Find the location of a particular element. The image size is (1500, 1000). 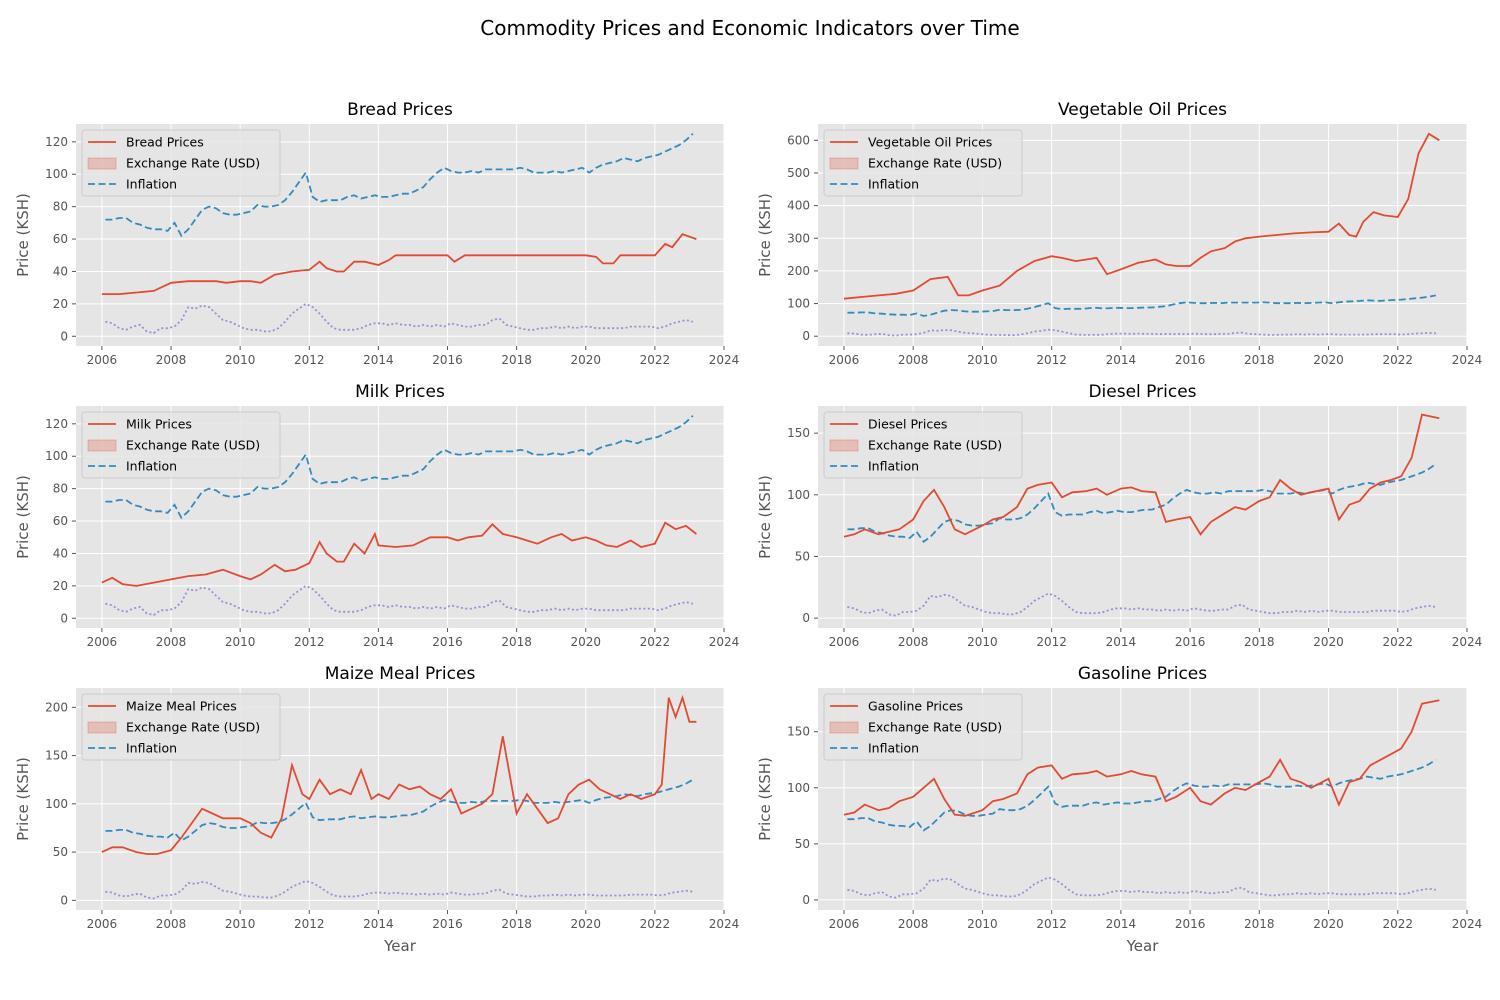

y-tick-label: 600 is located at coordinates (798, 140).